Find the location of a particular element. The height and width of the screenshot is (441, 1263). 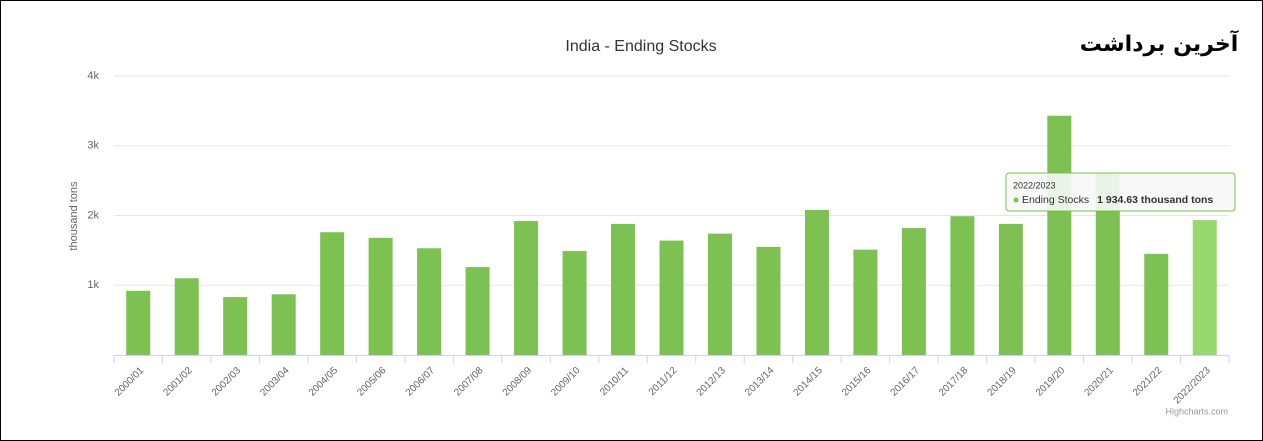

tooltip-value: 1 934.63 thousand tons is located at coordinates (1155, 200).